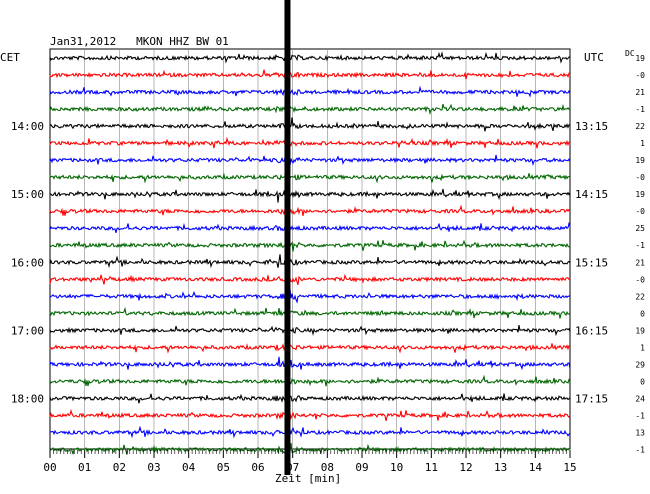 The image size is (650, 494). Describe the element at coordinates (500, 467) in the screenshot. I see `x-tick-label: 13` at that location.